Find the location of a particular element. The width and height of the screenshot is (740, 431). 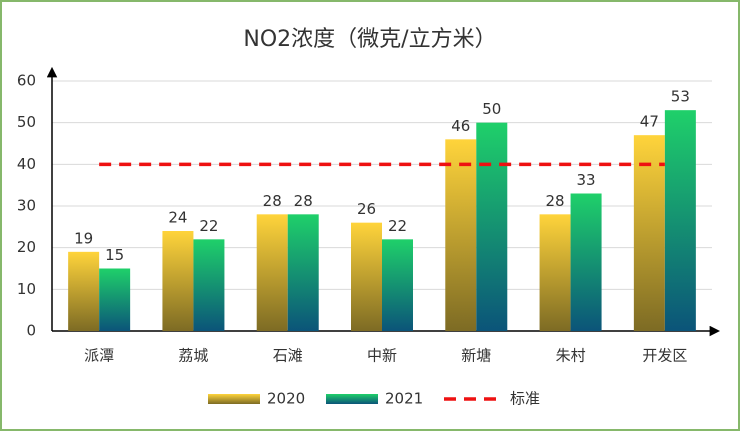

value-label: 15 is located at coordinates (114, 255).